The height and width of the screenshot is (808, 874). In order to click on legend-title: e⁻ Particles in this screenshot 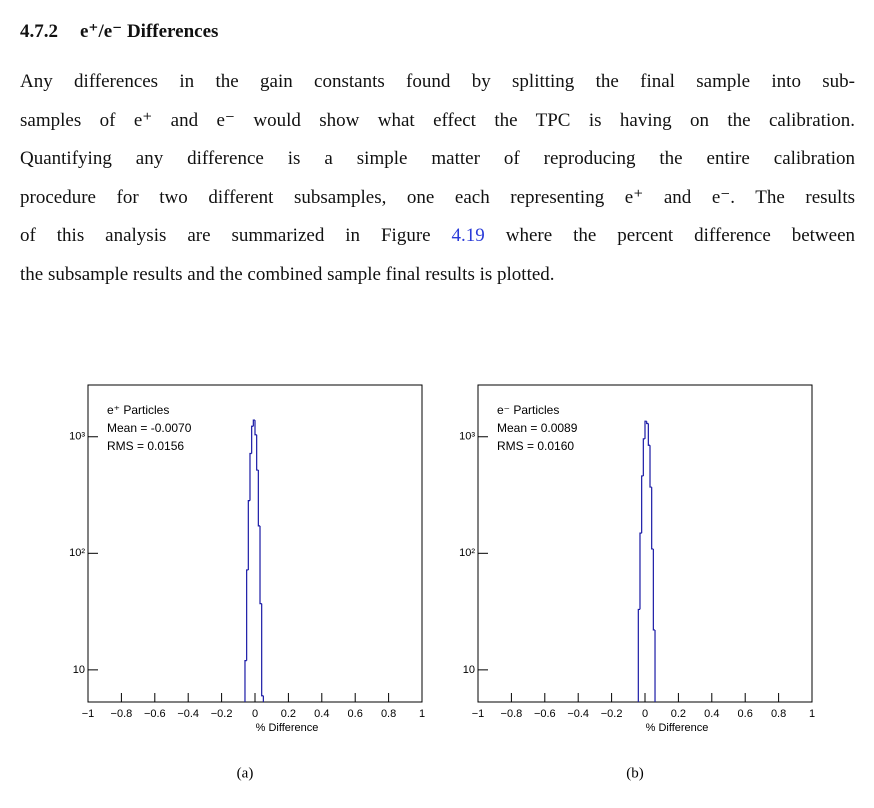, I will do `click(528, 410)`.